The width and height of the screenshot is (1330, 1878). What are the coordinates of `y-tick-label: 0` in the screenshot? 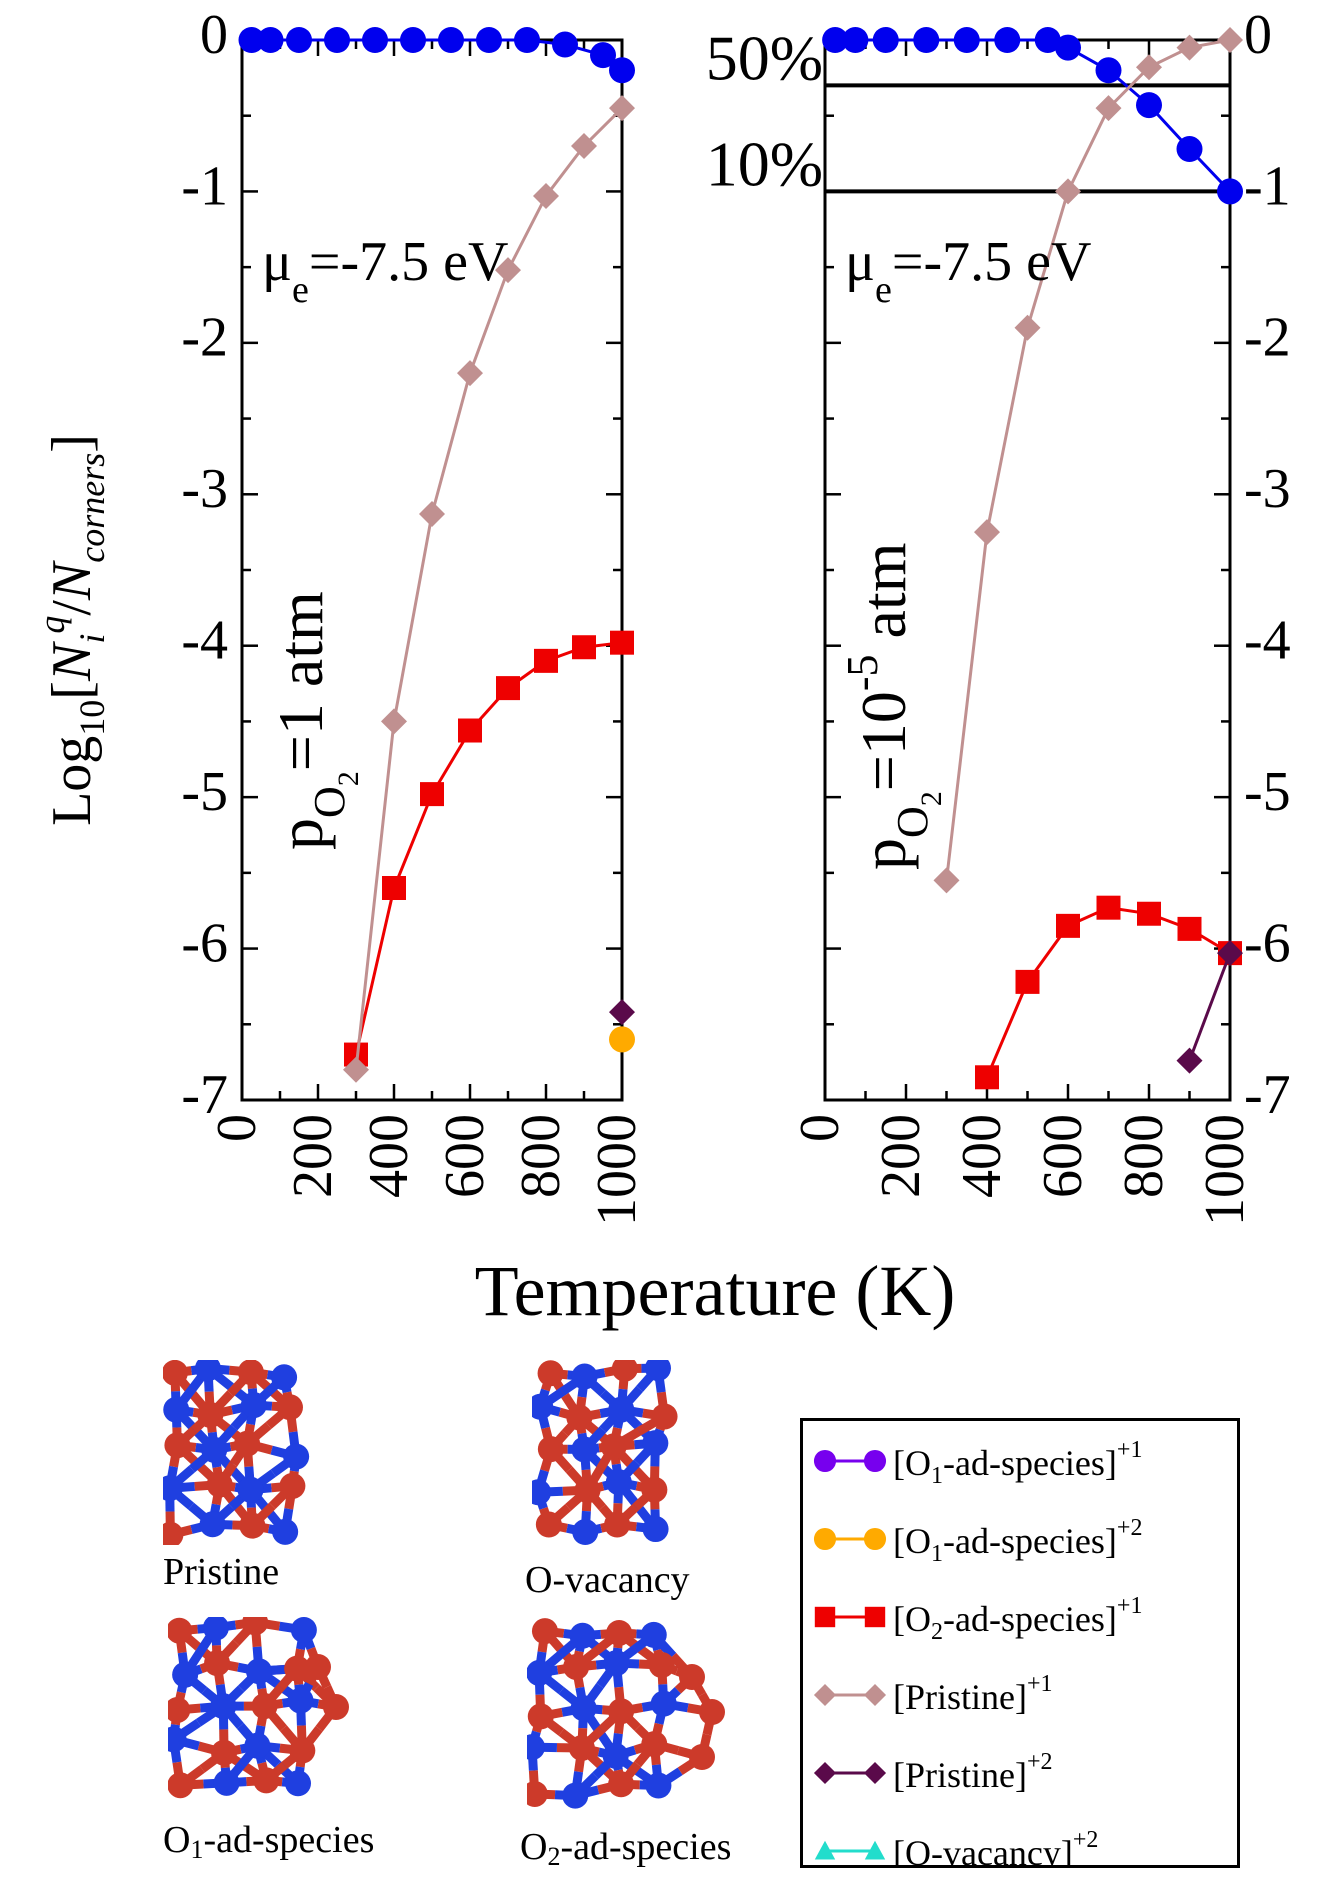 It's located at (214, 35).